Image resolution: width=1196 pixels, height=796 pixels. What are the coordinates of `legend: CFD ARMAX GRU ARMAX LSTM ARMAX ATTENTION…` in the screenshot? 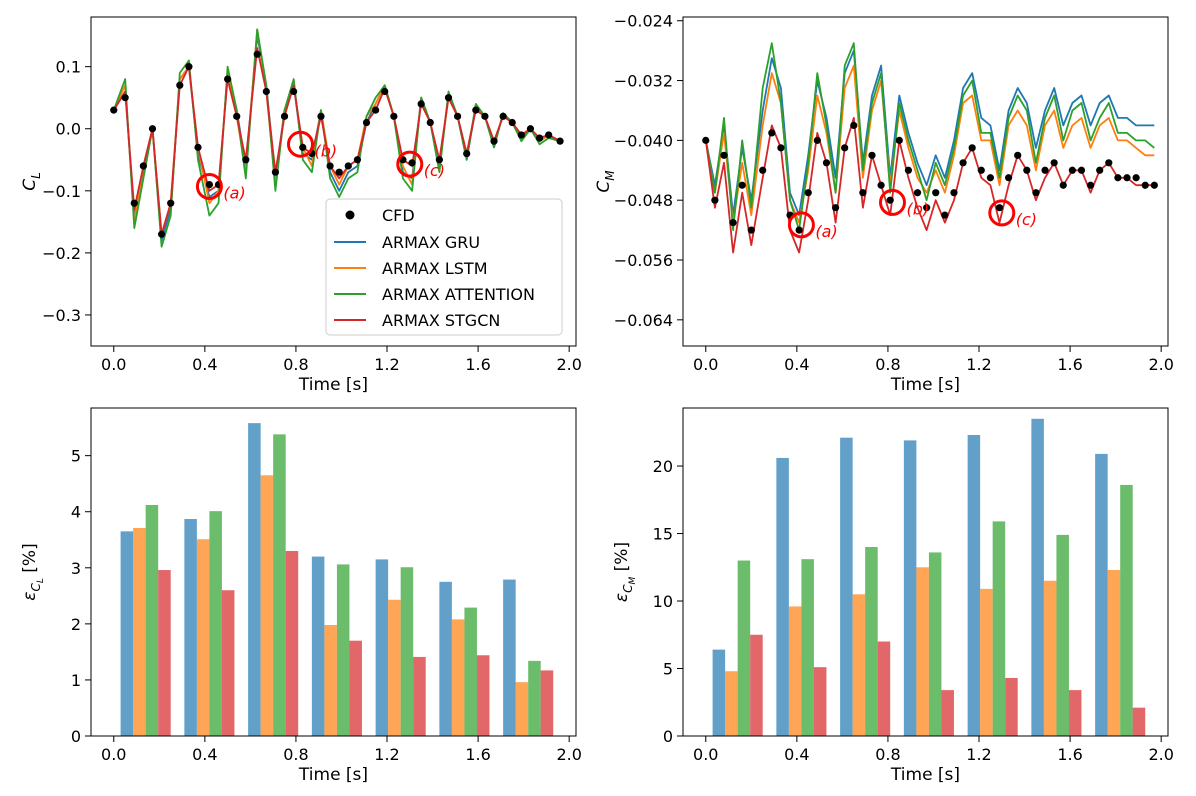 It's located at (444, 267).